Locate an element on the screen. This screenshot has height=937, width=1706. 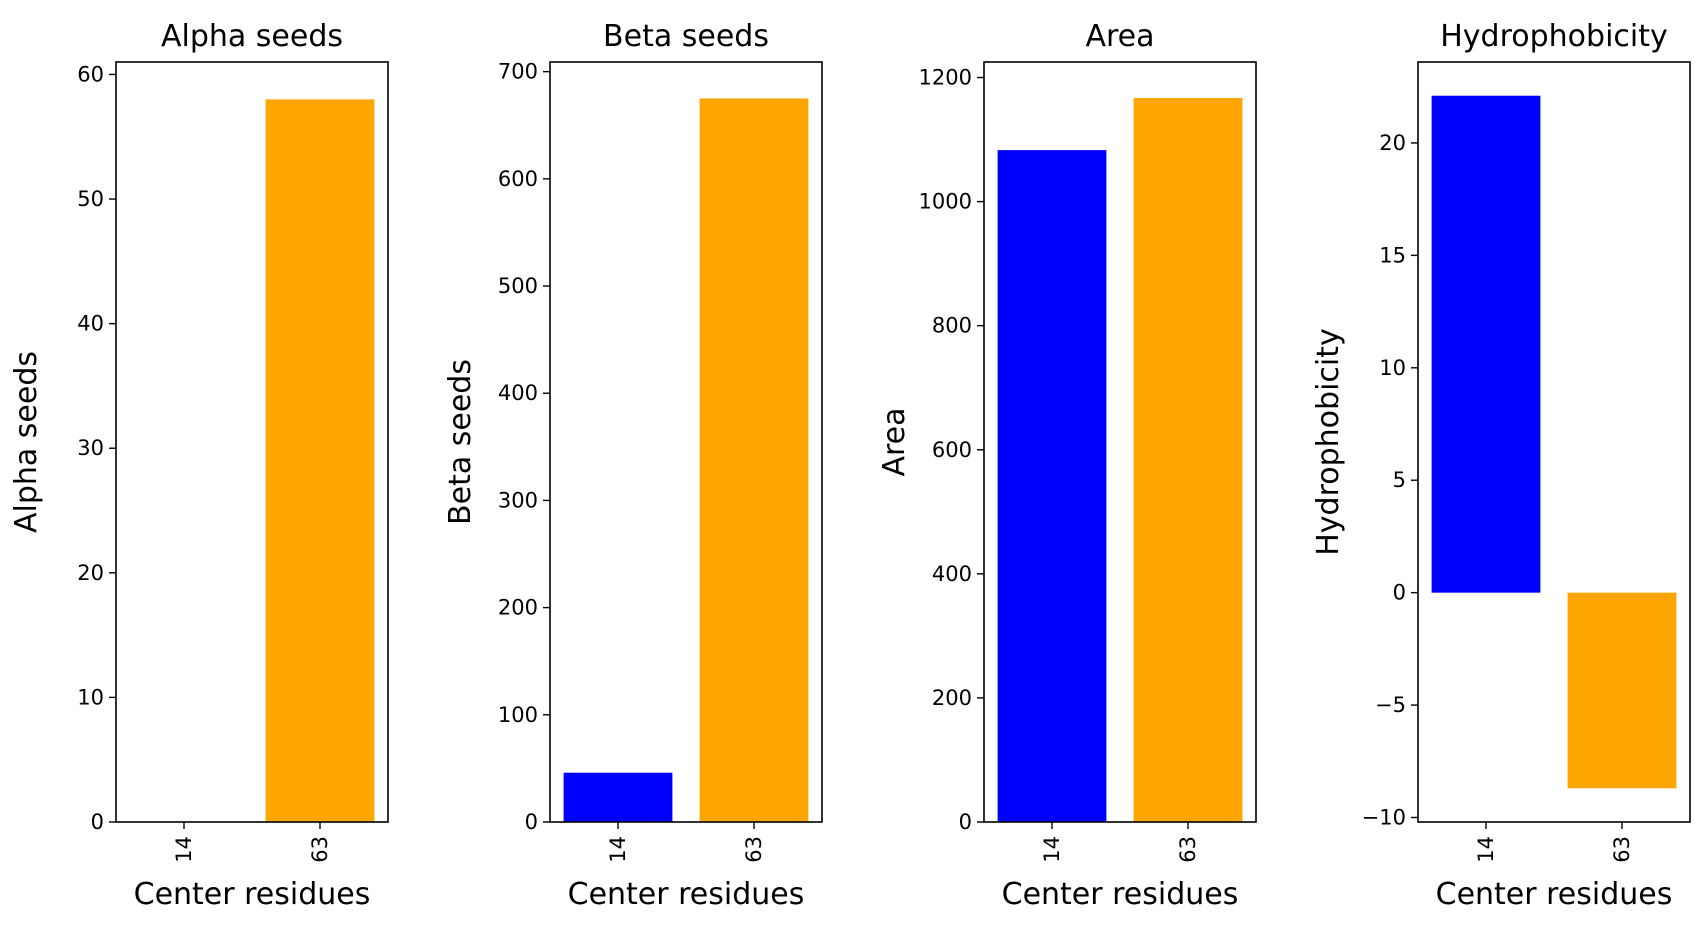
chart-title: Area is located at coordinates (1119, 36).